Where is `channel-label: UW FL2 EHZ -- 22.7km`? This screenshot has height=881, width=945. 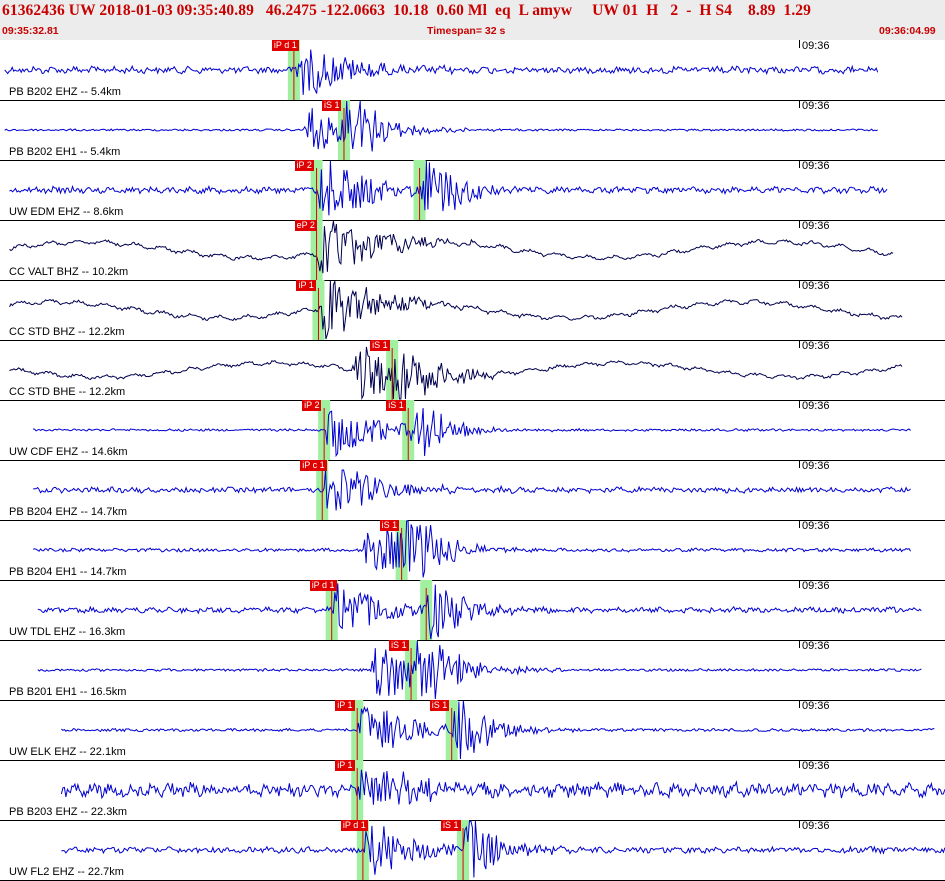
channel-label: UW FL2 EHZ -- 22.7km is located at coordinates (66, 872).